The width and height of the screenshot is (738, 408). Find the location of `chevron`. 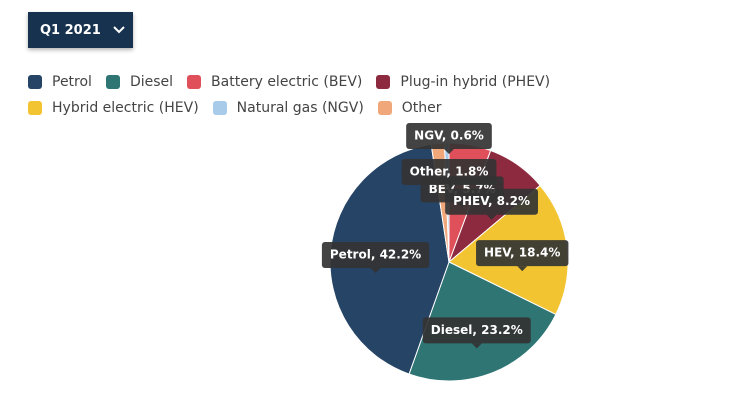

chevron is located at coordinates (119, 30).